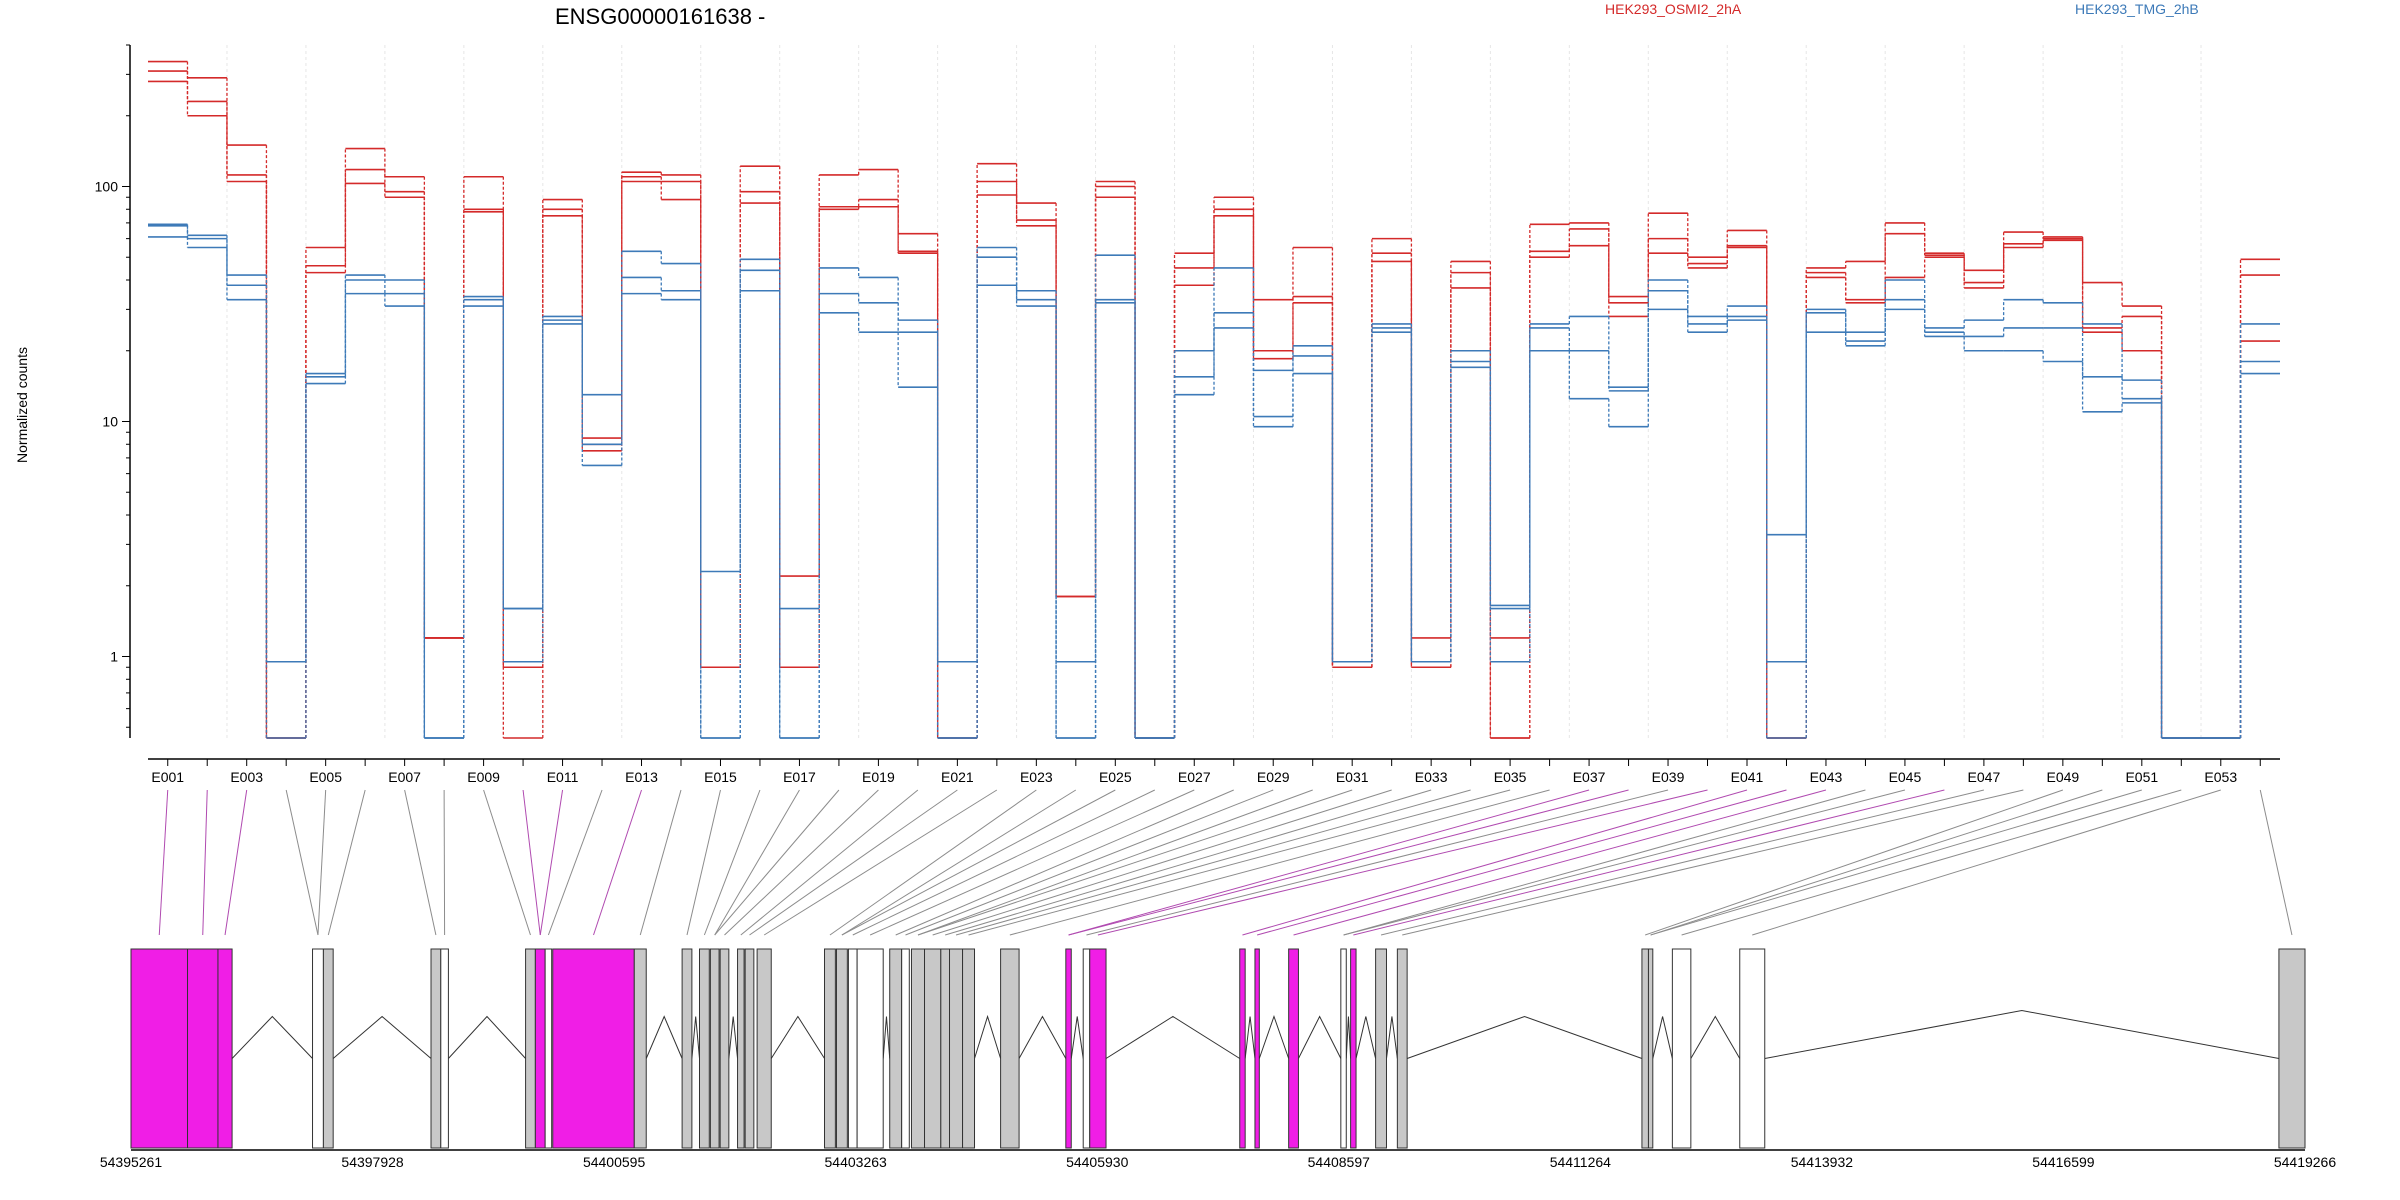 This screenshot has width=2400, height=1200. What do you see at coordinates (1984, 777) in the screenshot?
I see `x-tick-label: E047` at bounding box center [1984, 777].